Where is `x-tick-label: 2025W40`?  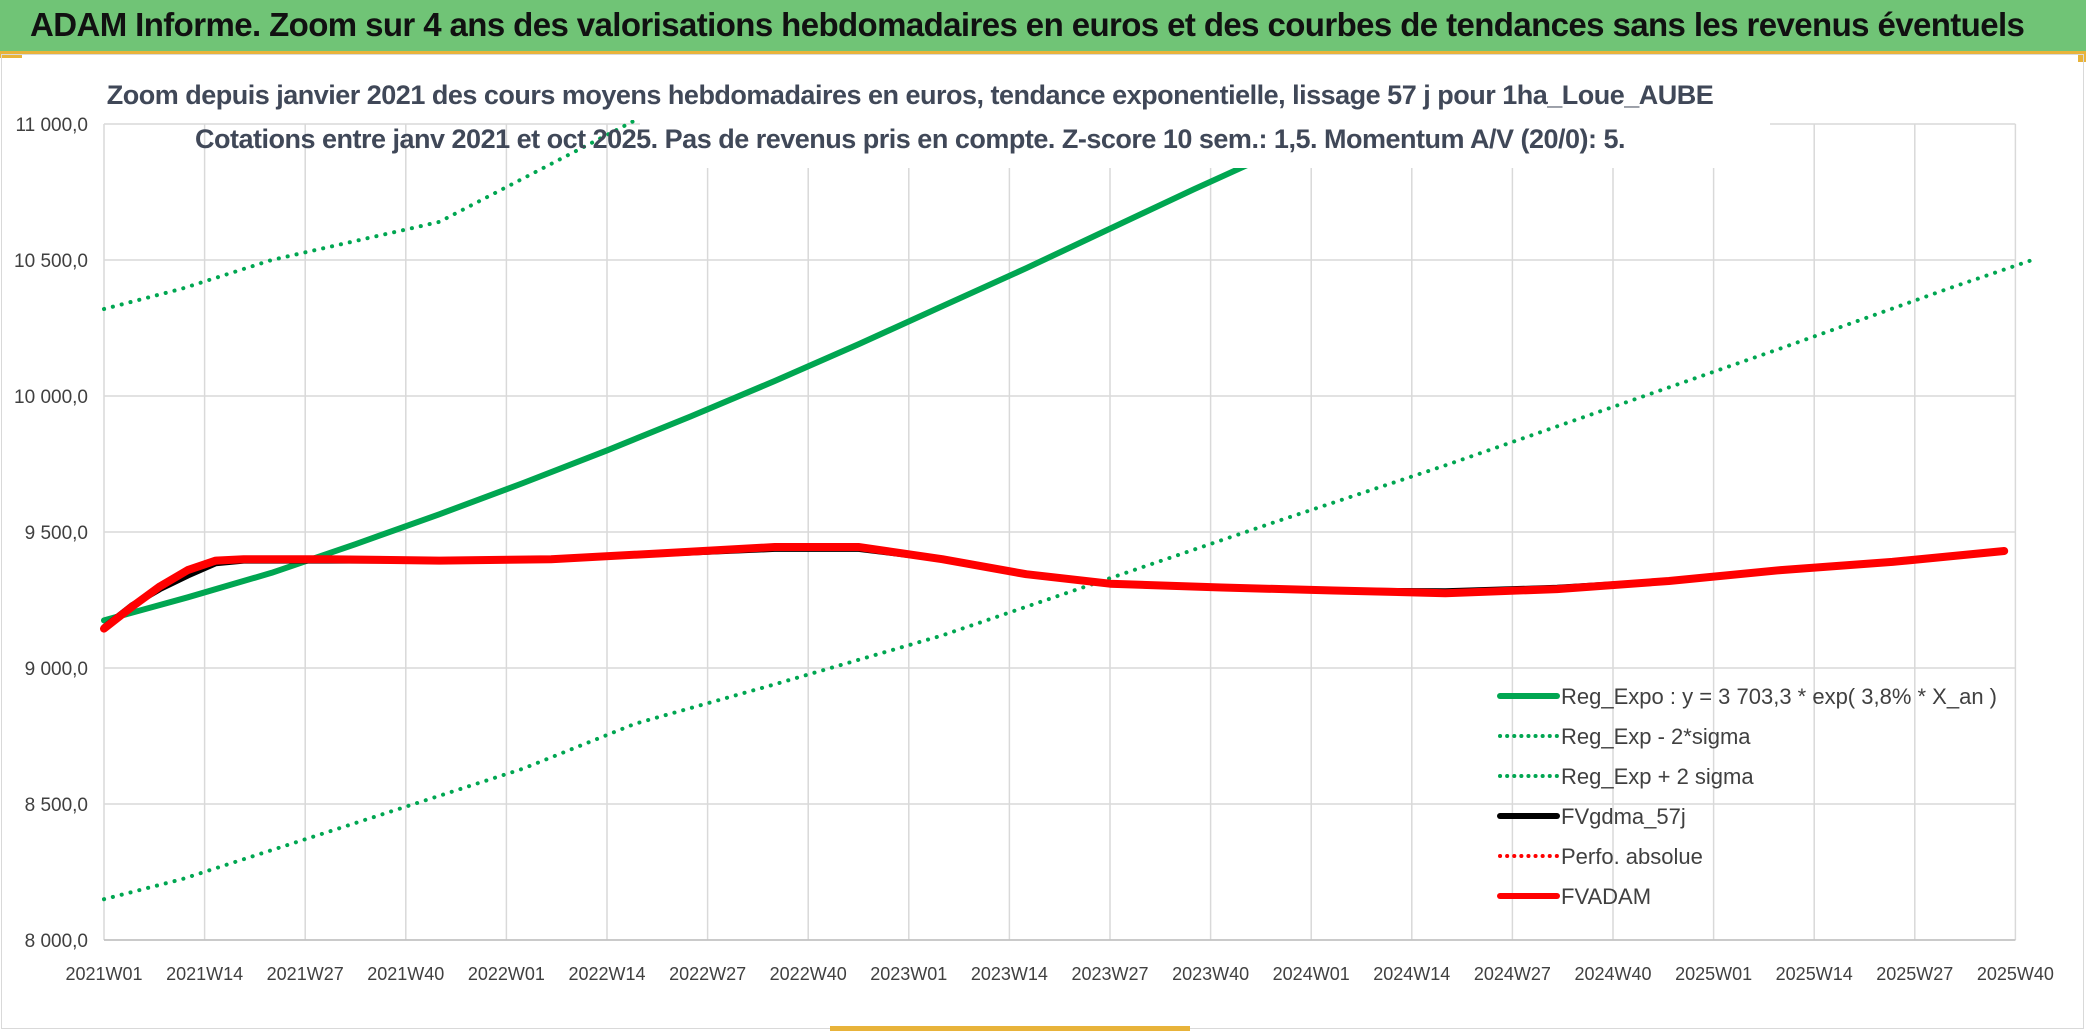 x-tick-label: 2025W40 is located at coordinates (2015, 974).